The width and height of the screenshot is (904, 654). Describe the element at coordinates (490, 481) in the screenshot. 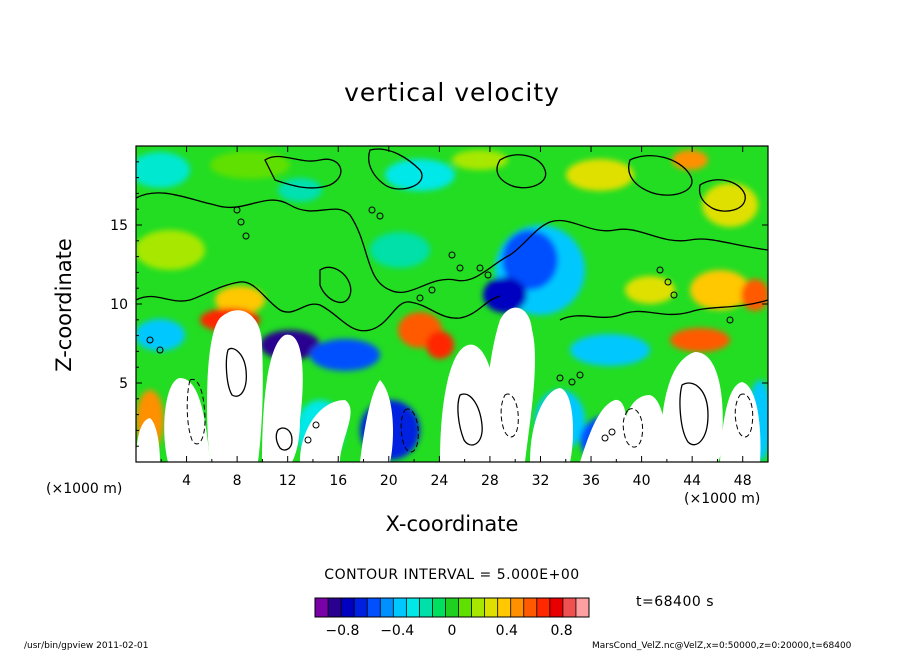

I see `x-tick-label: 28` at that location.